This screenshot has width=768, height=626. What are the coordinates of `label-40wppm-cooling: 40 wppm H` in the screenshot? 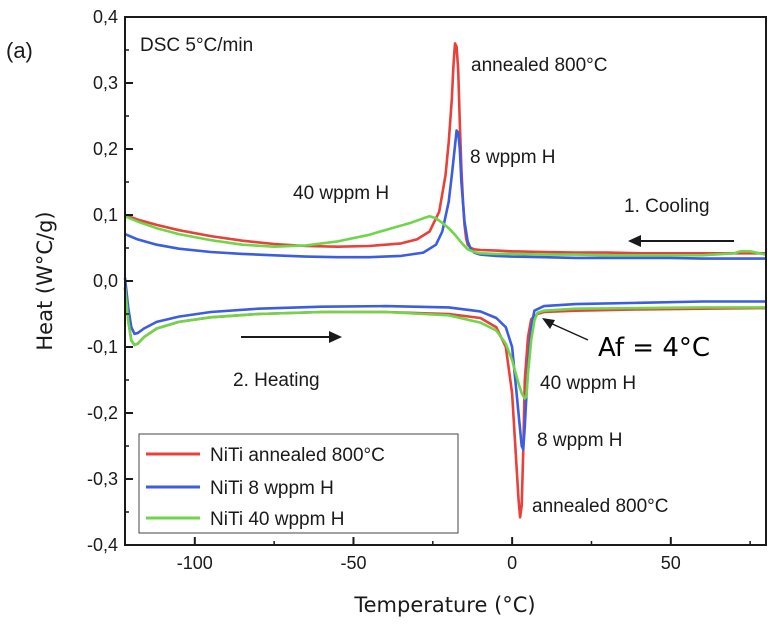 It's located at (341, 193).